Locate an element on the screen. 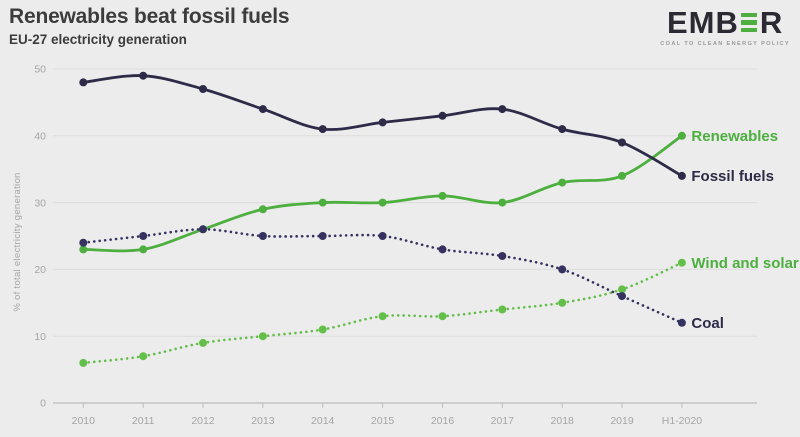 The width and height of the screenshot is (800, 437). y-tick-label: 50 is located at coordinates (40, 70).